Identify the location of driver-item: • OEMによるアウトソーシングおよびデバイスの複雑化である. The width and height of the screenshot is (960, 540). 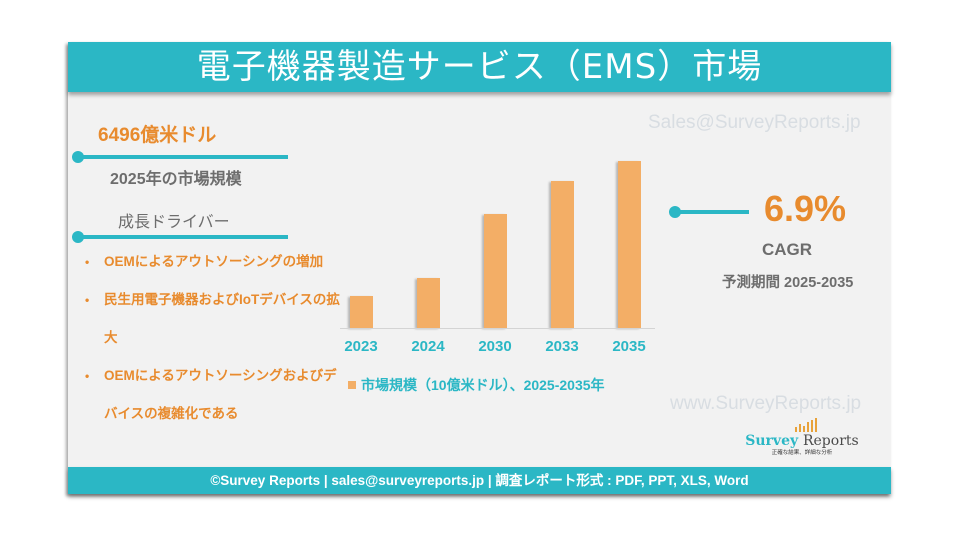
(212, 395).